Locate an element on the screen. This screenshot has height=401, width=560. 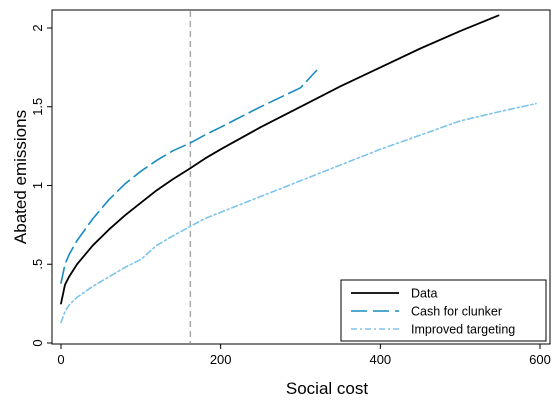
y-tick-label-2: 1 is located at coordinates (37, 185).